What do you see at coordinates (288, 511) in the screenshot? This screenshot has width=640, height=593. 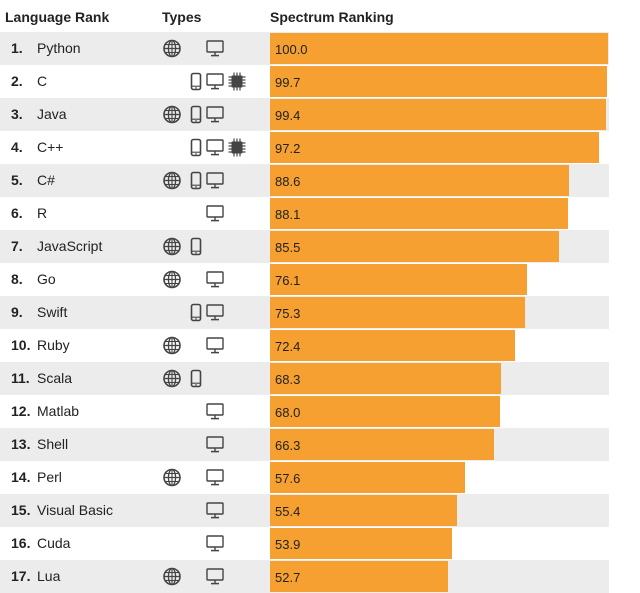 I see `score-label: 55.4` at bounding box center [288, 511].